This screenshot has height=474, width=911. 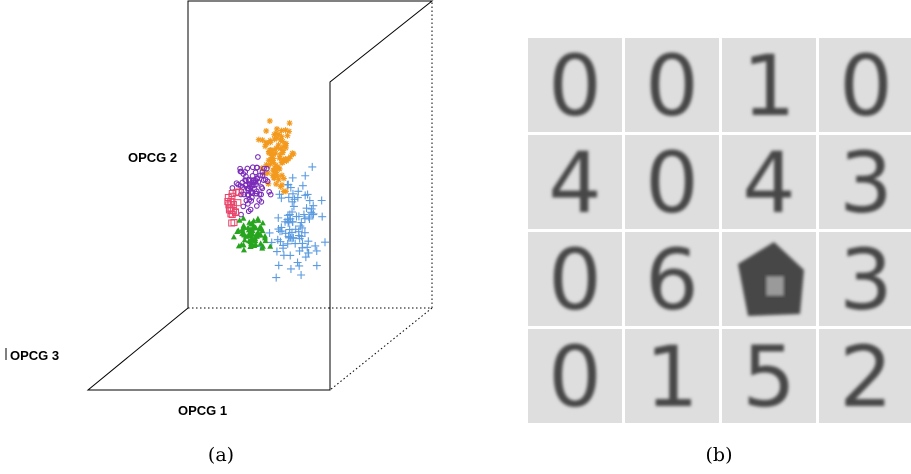 I want to click on axis-label: OPCG 2, so click(x=152, y=157).